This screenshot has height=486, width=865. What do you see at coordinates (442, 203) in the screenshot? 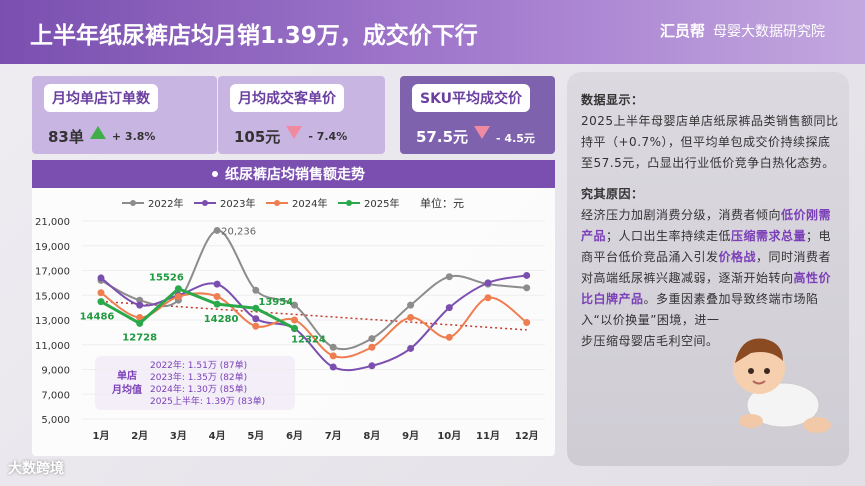
I see `unit-label: 单位：元` at bounding box center [442, 203].